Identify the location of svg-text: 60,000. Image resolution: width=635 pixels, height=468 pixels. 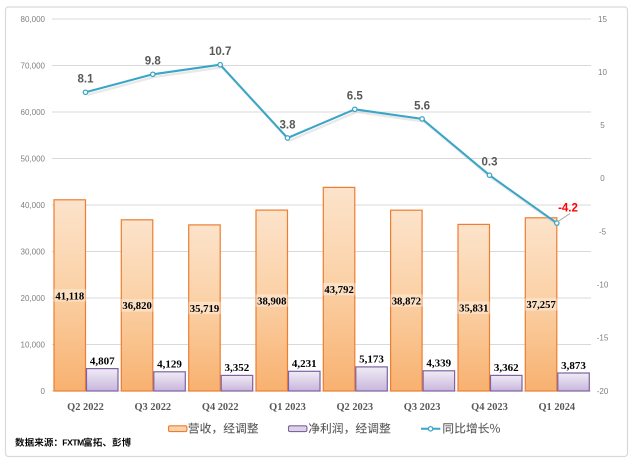
(33, 112).